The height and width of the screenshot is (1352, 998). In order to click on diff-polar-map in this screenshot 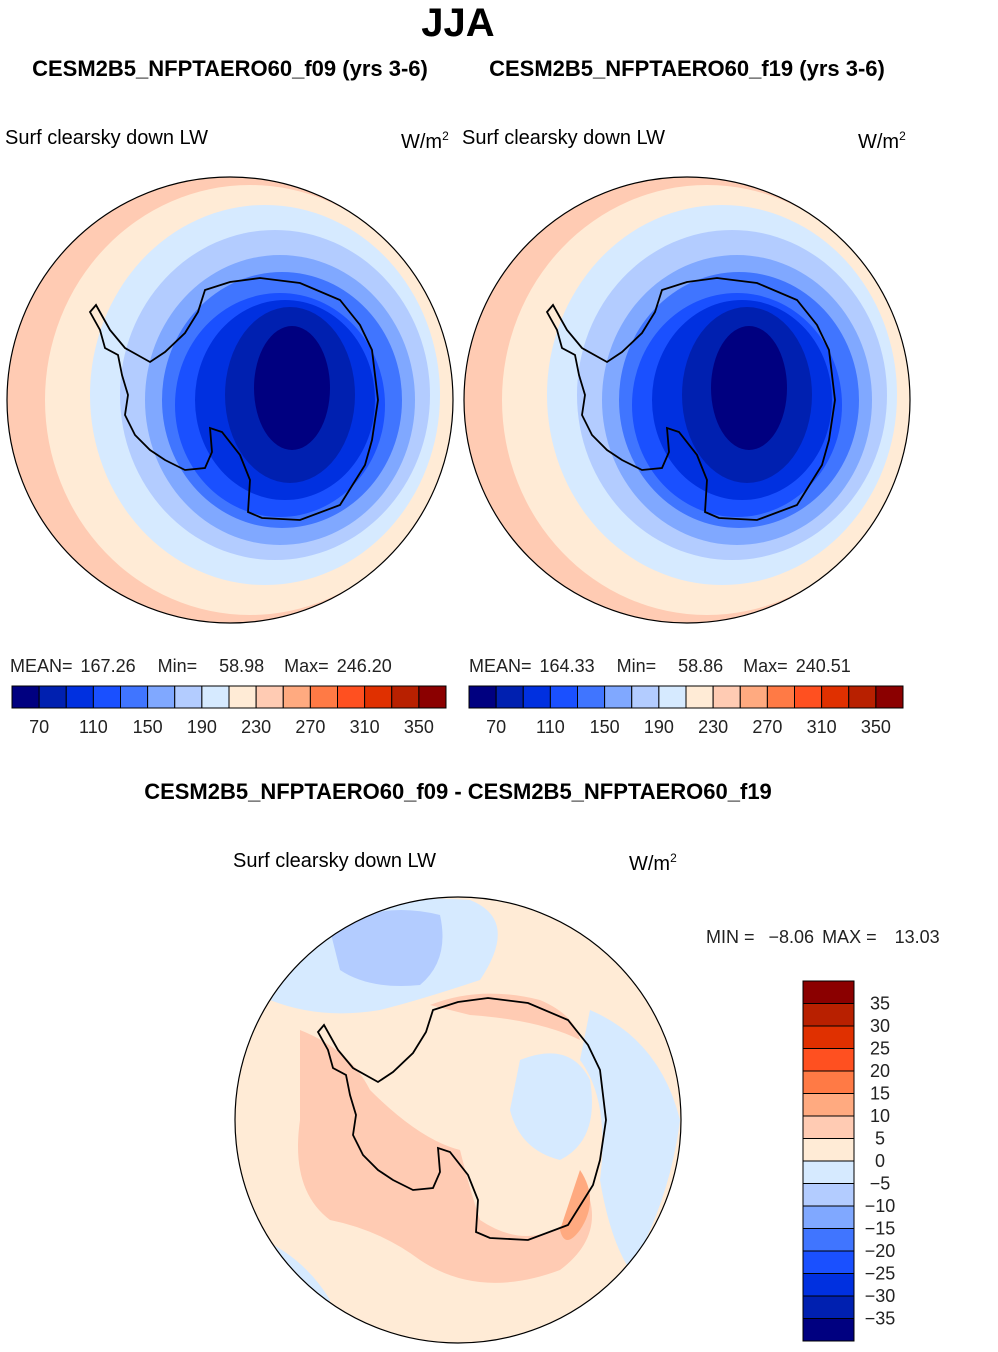, I will do `click(458, 1120)`.